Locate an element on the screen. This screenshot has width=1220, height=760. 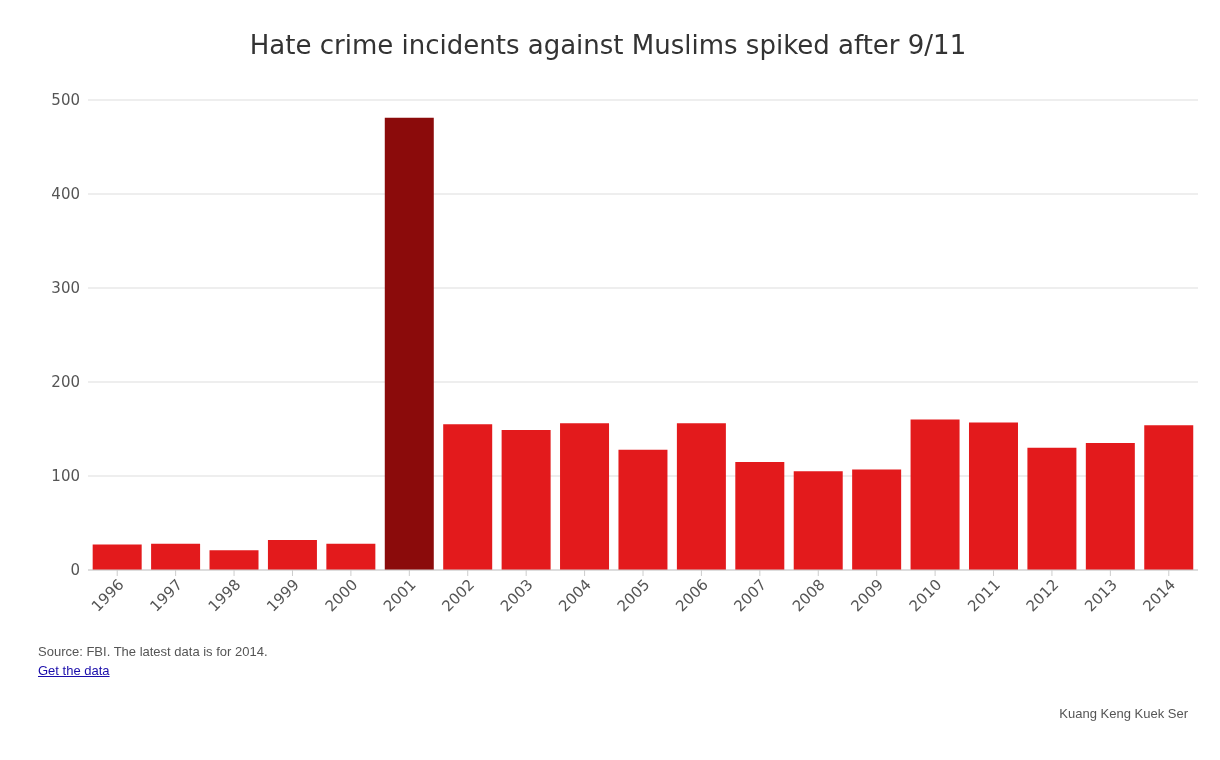
y-tick-label: 300 is located at coordinates (65, 288).